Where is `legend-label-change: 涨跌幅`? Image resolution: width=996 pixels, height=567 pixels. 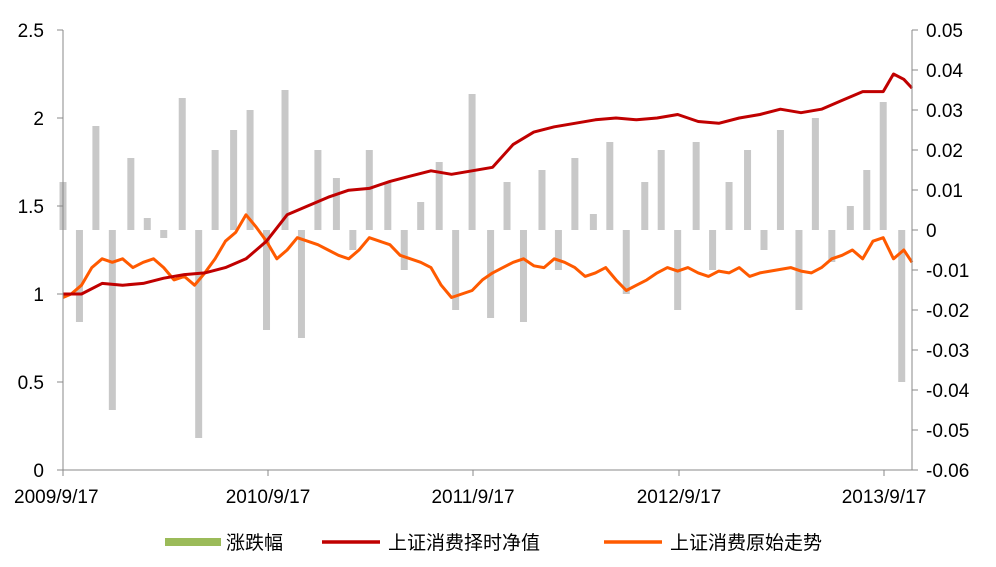
legend-label-change: 涨跌幅 is located at coordinates (254, 543).